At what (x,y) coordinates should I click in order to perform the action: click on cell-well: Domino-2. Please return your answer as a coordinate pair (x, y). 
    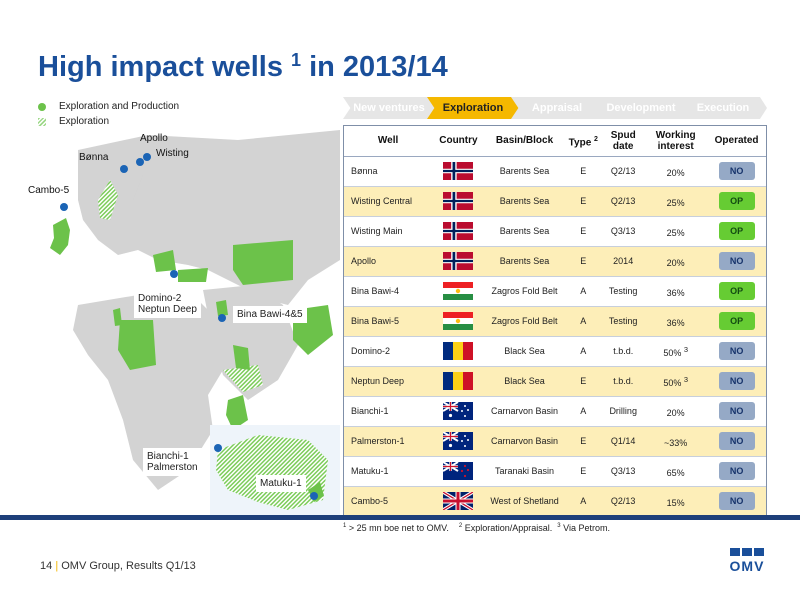
    Looking at the image, I should click on (388, 350).